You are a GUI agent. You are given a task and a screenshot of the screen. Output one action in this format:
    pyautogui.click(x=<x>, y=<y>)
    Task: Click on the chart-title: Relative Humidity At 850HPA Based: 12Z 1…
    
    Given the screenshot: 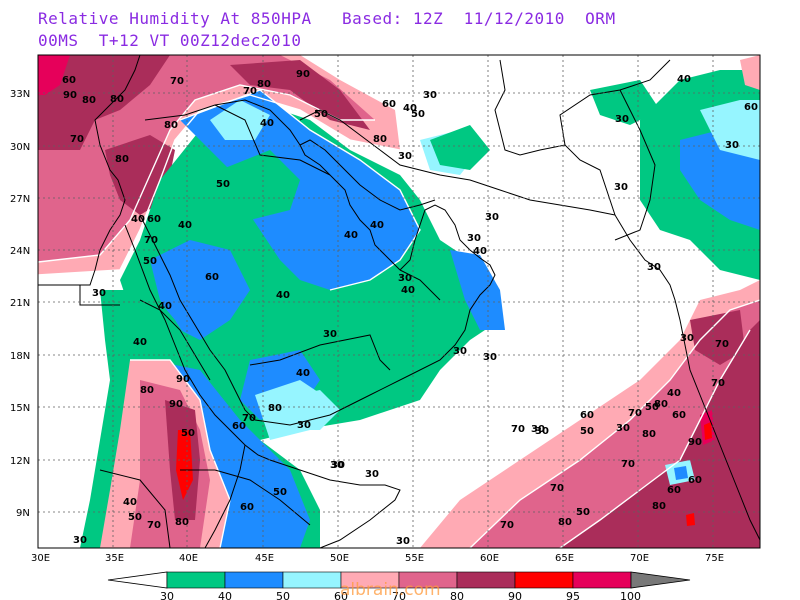 What is the action you would take?
    pyautogui.click(x=327, y=18)
    